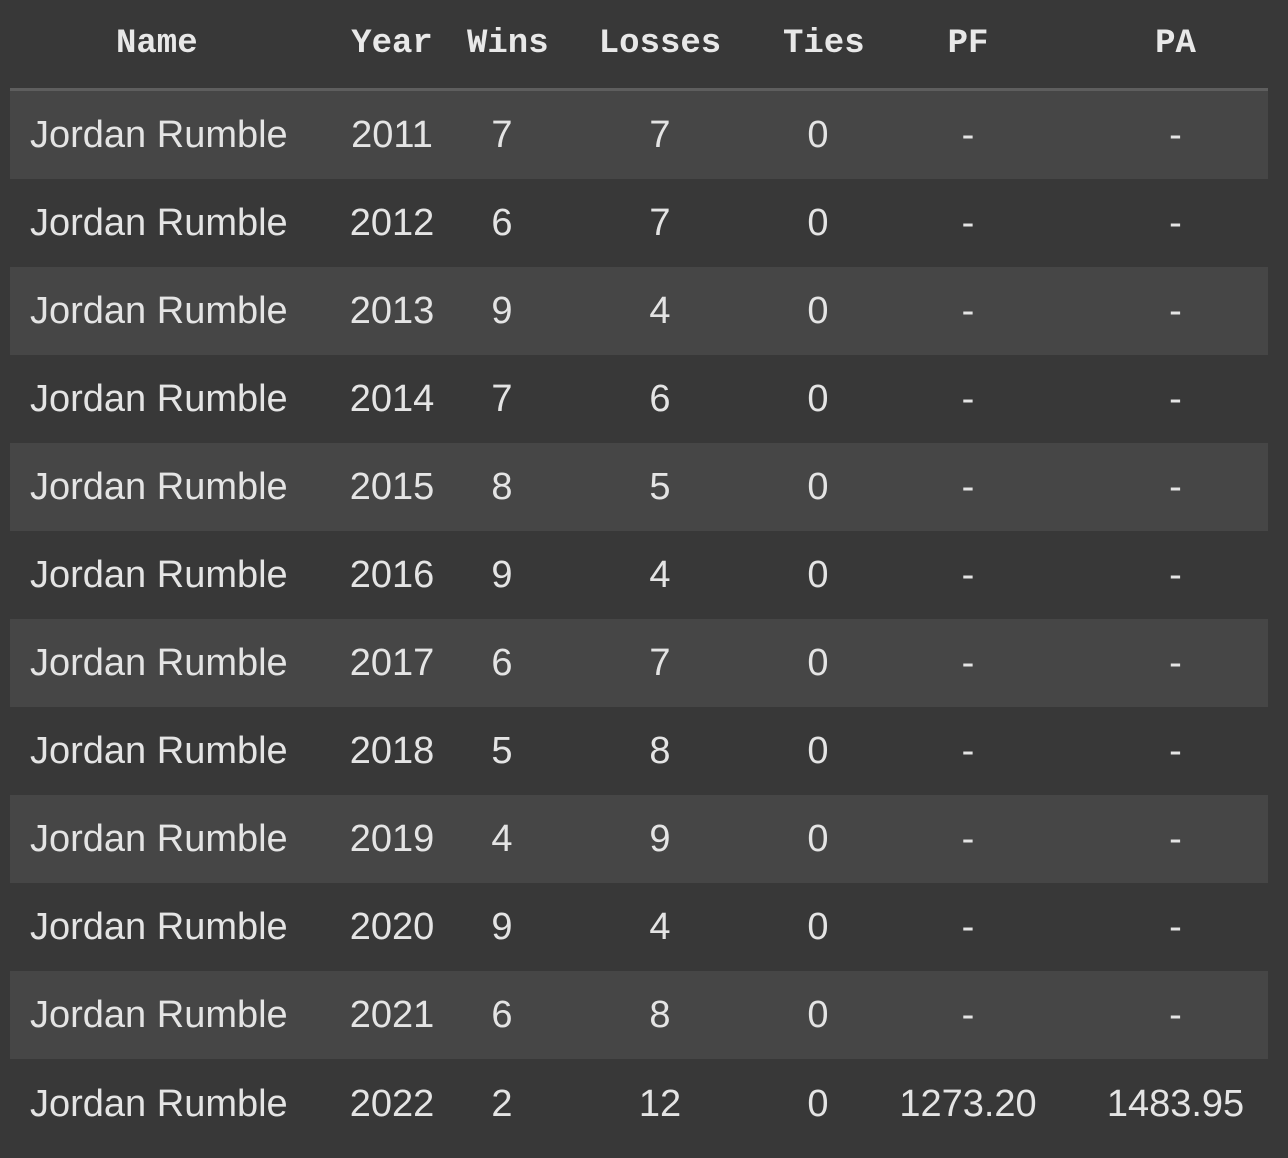  I want to click on table-row: Jordan Rumble 2014 7 6 0 - -, so click(639, 399).